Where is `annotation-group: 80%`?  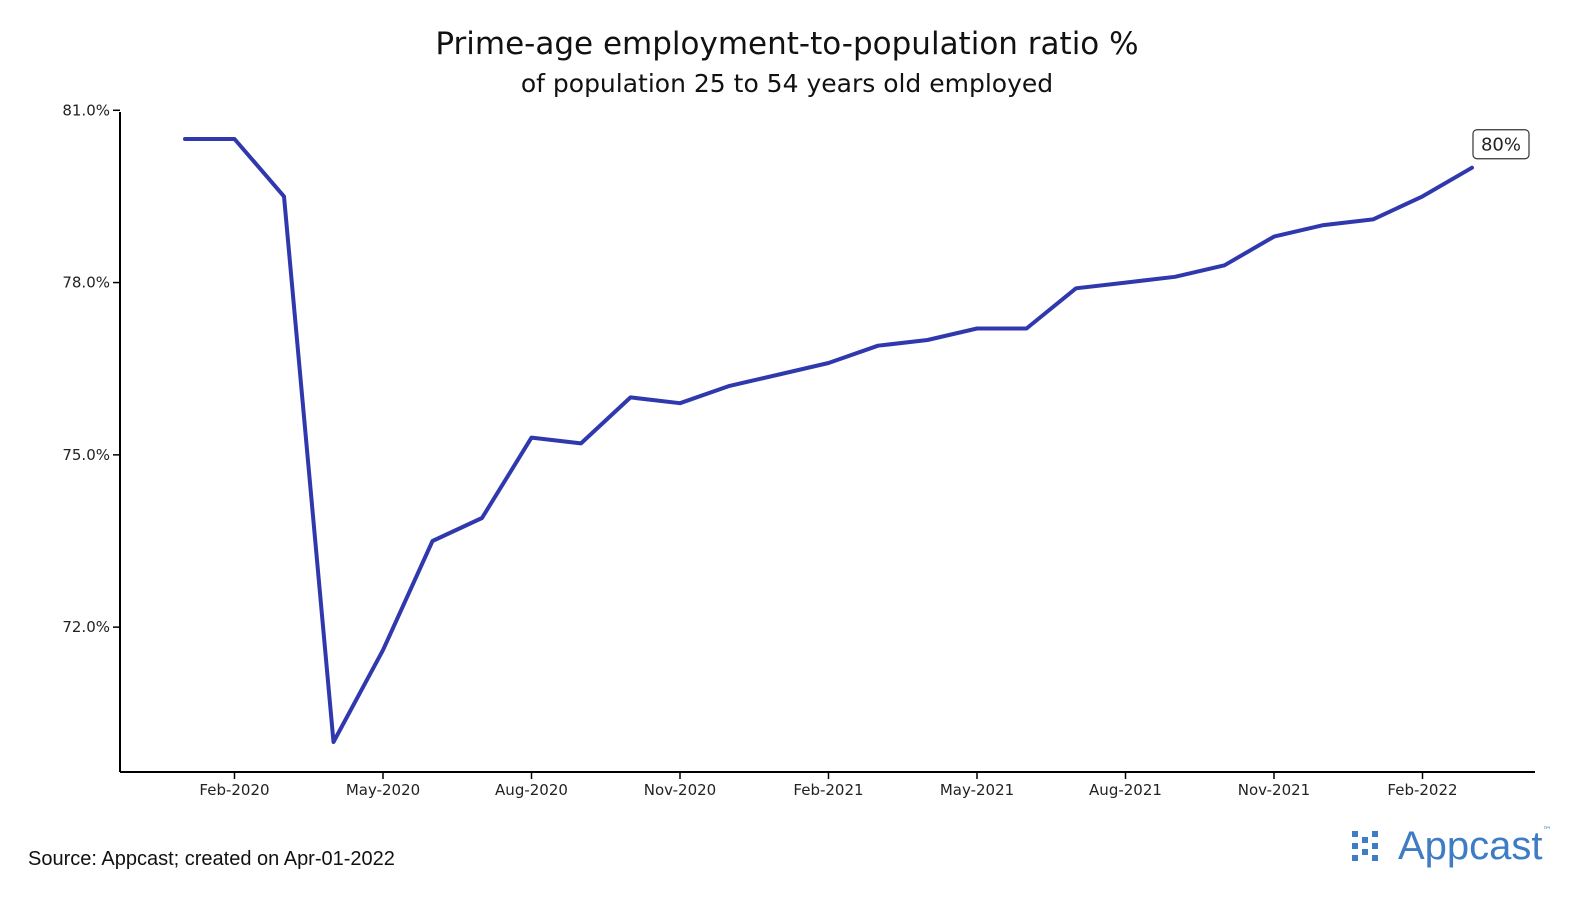
annotation-group: 80% is located at coordinates (1501, 144).